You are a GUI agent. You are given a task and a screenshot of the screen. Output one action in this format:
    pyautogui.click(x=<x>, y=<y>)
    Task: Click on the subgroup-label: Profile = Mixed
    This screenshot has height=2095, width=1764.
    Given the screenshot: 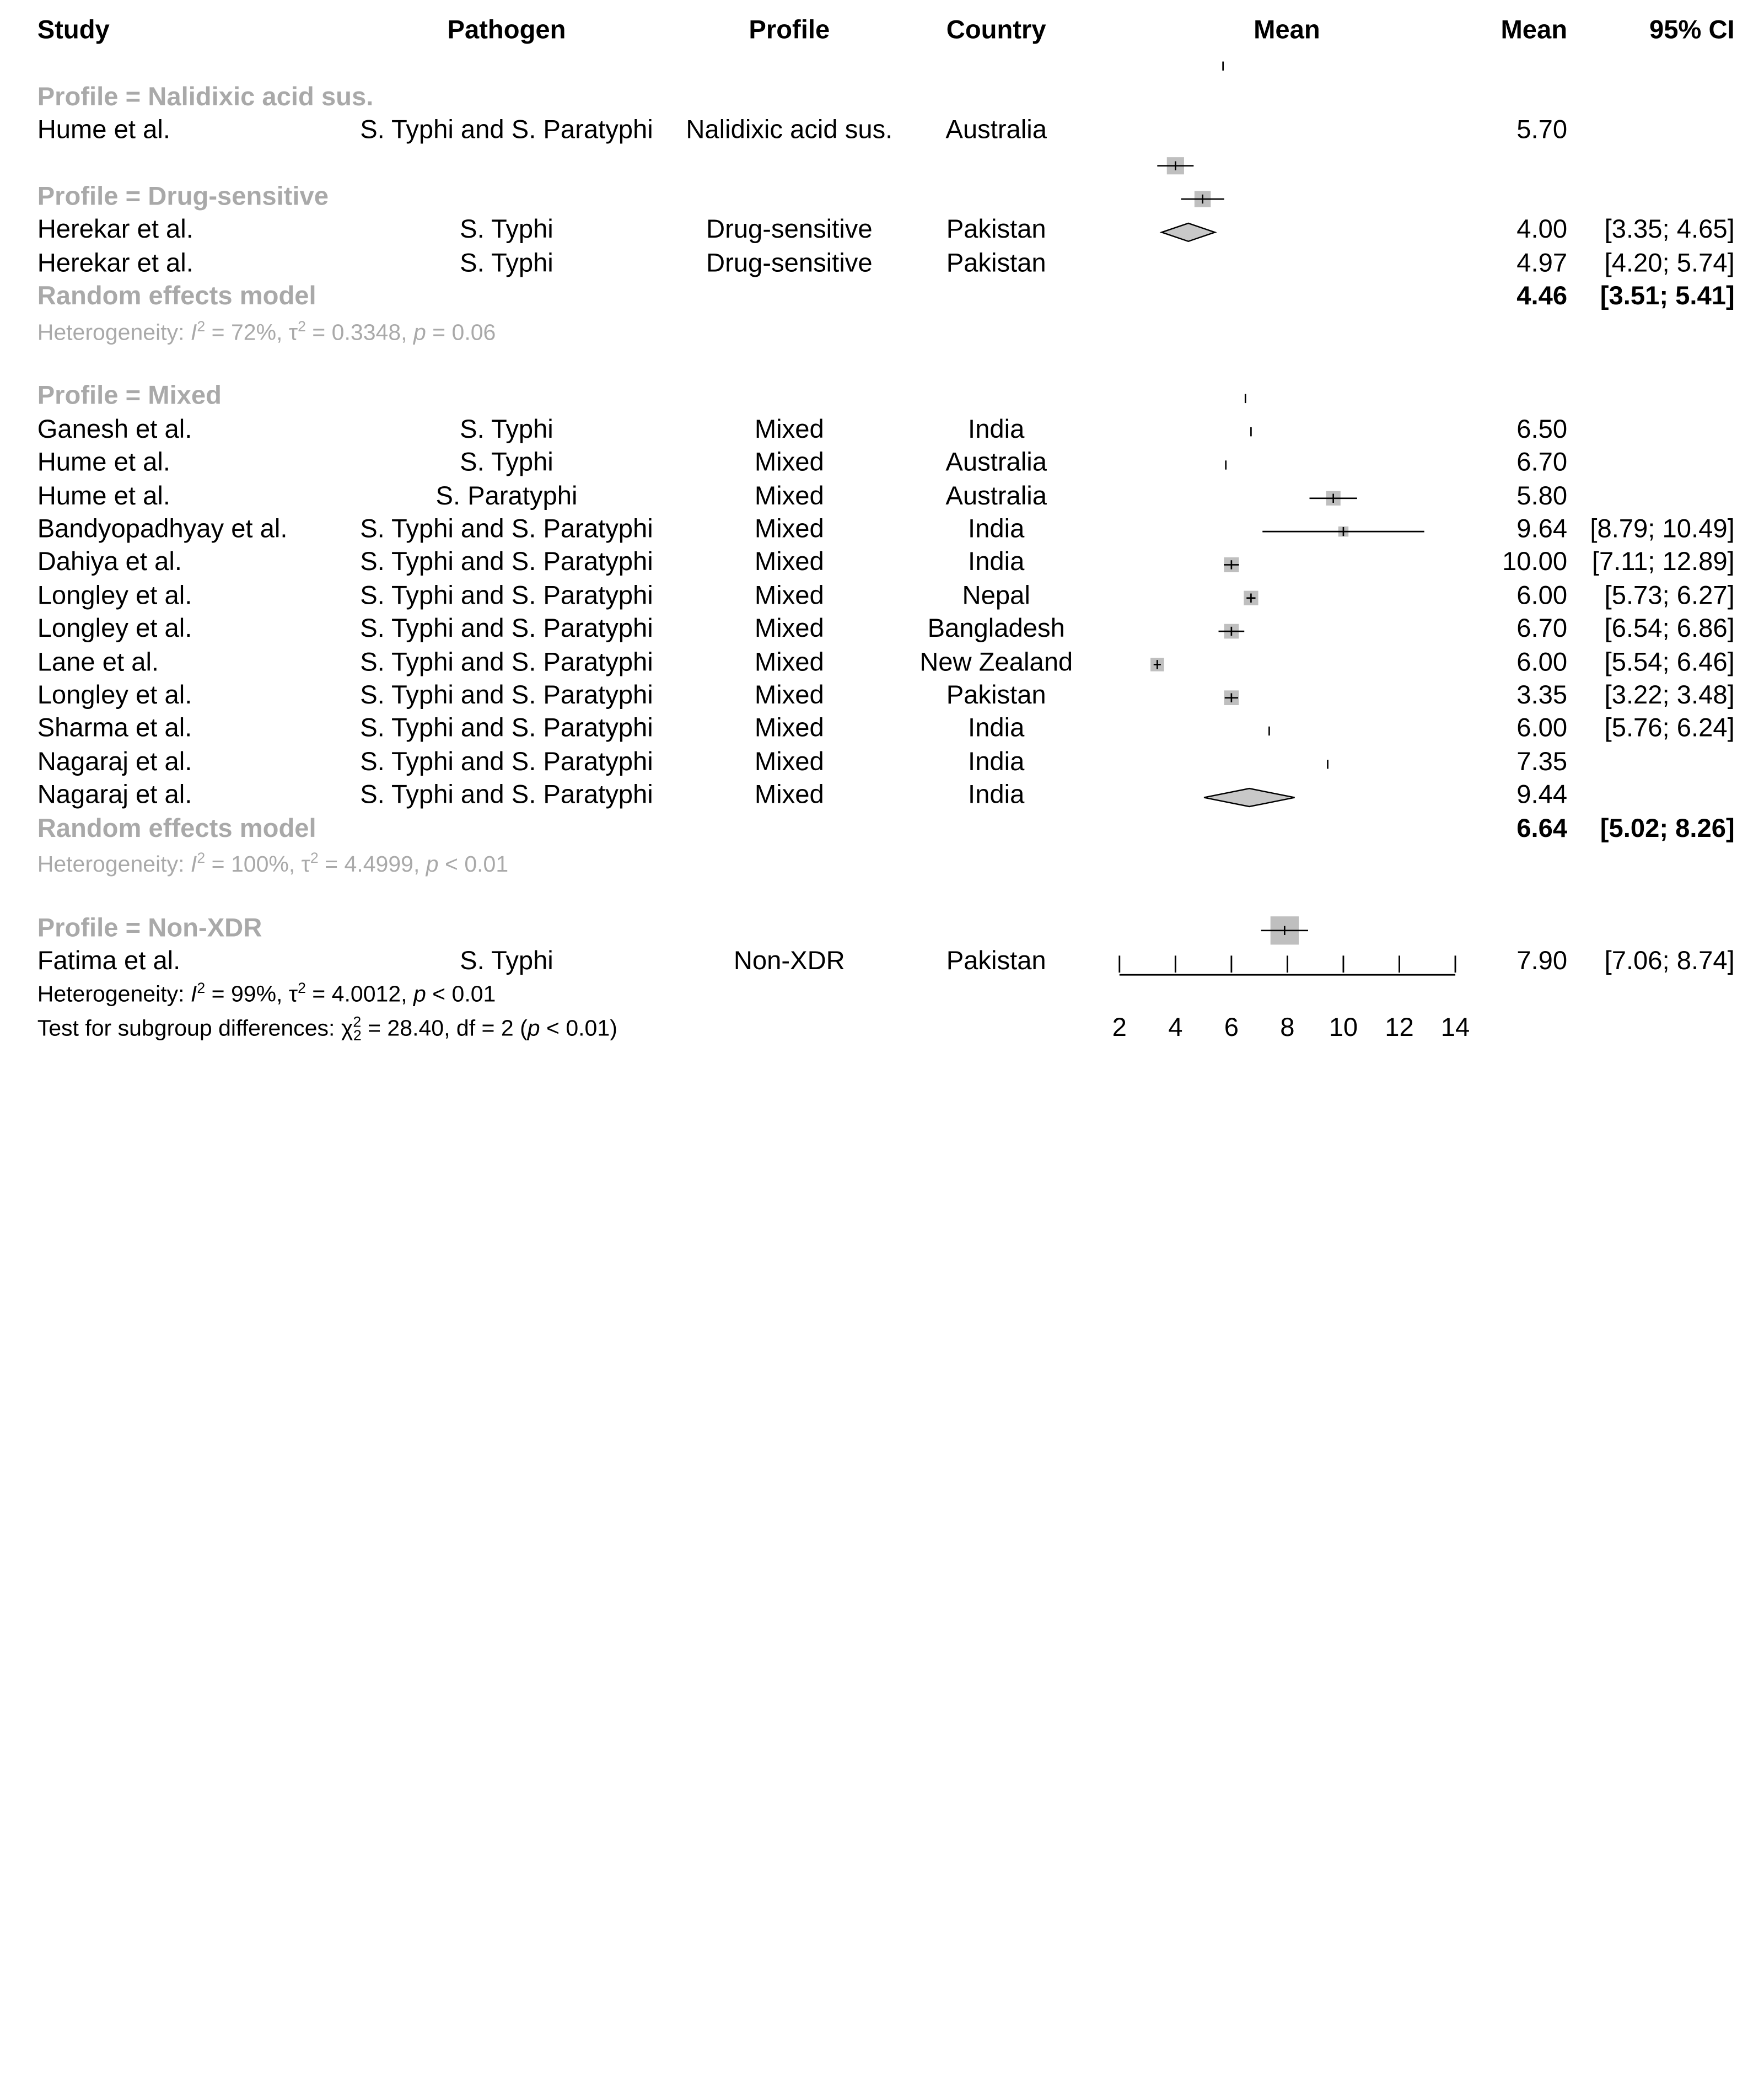 What is the action you would take?
    pyautogui.click(x=129, y=395)
    